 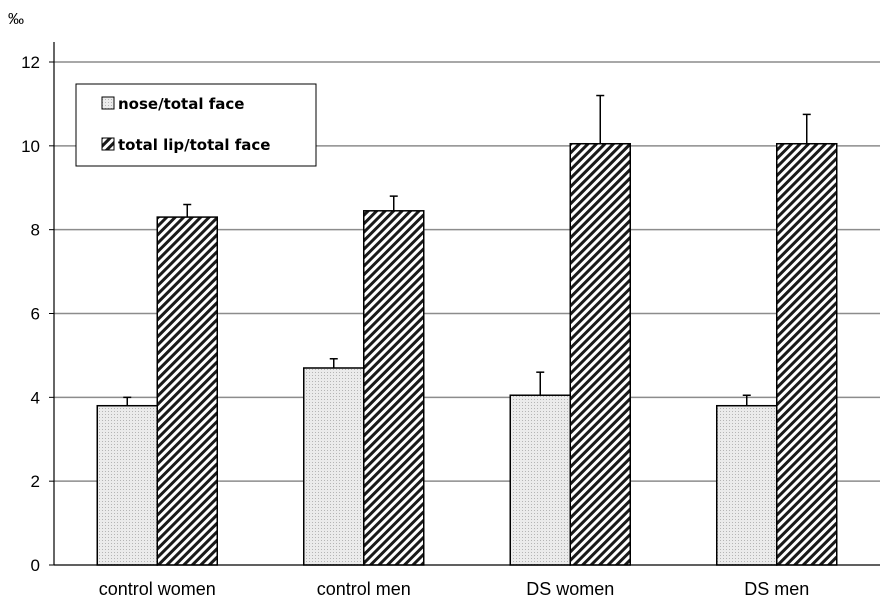 I want to click on y-tick-label: 2, so click(x=35, y=481).